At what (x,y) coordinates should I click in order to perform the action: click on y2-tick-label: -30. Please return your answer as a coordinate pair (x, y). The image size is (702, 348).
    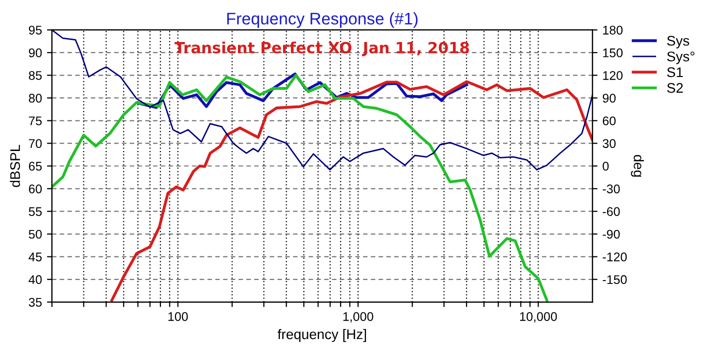
    Looking at the image, I should click on (611, 189).